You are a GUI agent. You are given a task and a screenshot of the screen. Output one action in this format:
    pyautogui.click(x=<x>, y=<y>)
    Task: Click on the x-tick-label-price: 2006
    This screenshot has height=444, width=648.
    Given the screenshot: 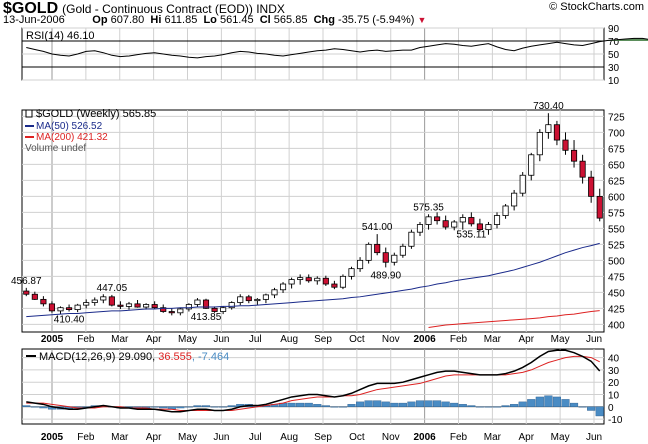 What is the action you would take?
    pyautogui.click(x=425, y=339)
    